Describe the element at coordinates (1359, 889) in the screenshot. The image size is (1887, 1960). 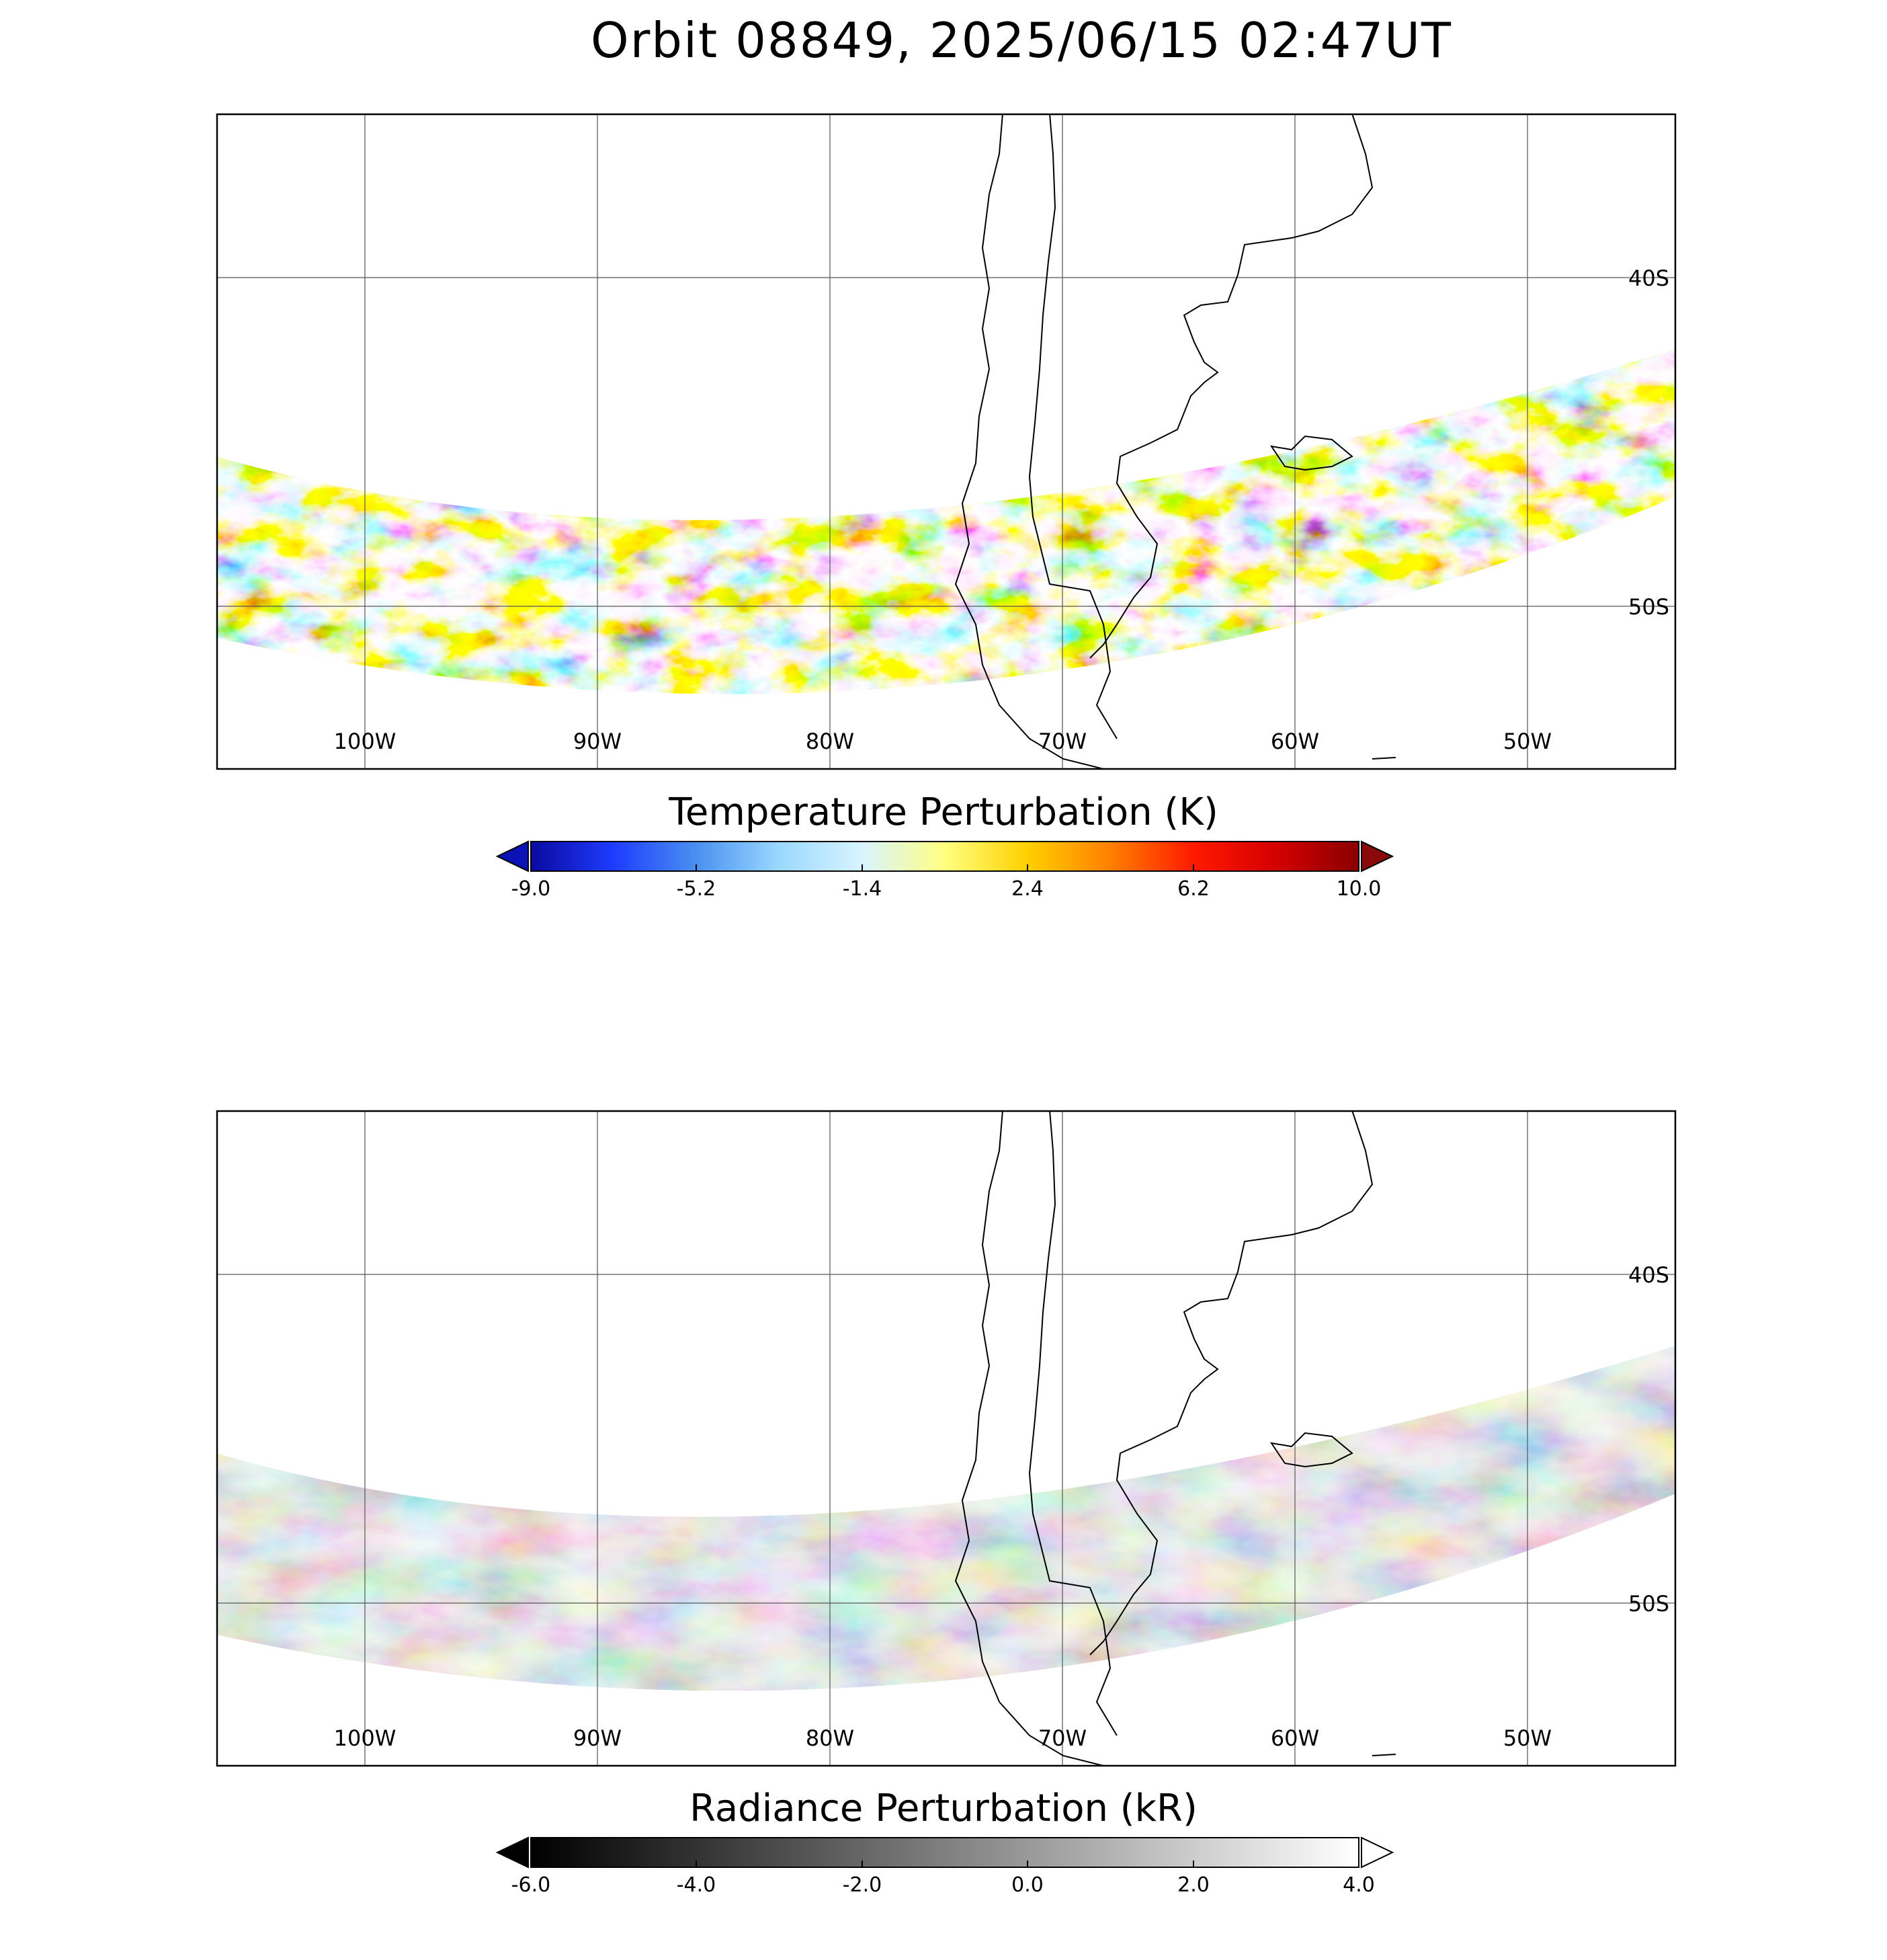
I see `colorbar-tick: 10.0` at that location.